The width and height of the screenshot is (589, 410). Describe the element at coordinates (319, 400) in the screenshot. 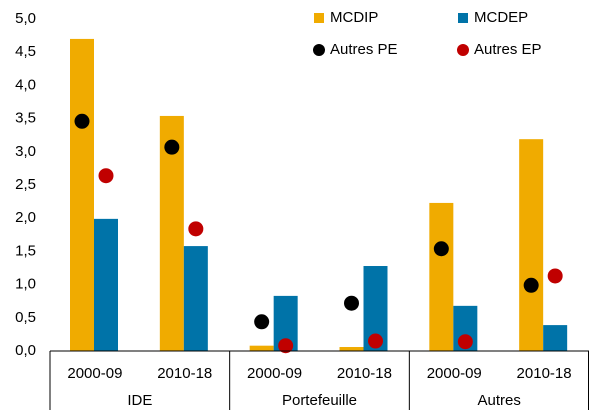

I see `group-label: Portefeuille` at that location.